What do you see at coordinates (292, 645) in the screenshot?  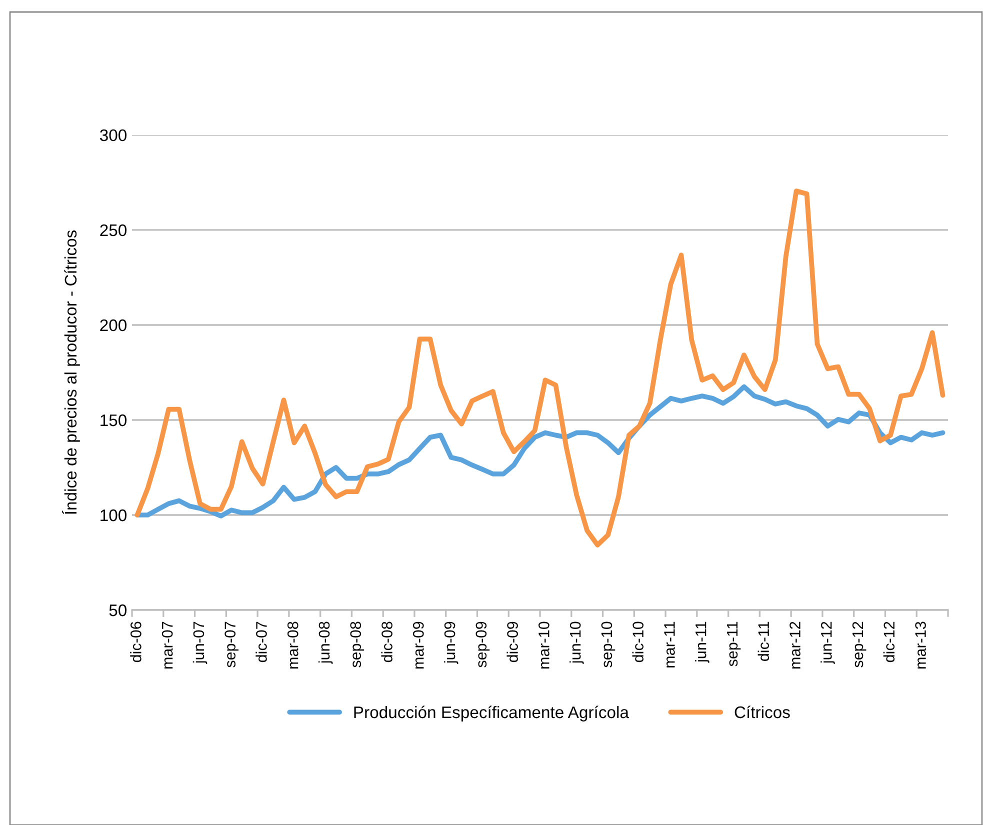 I see `x-tick-label: mar-08` at bounding box center [292, 645].